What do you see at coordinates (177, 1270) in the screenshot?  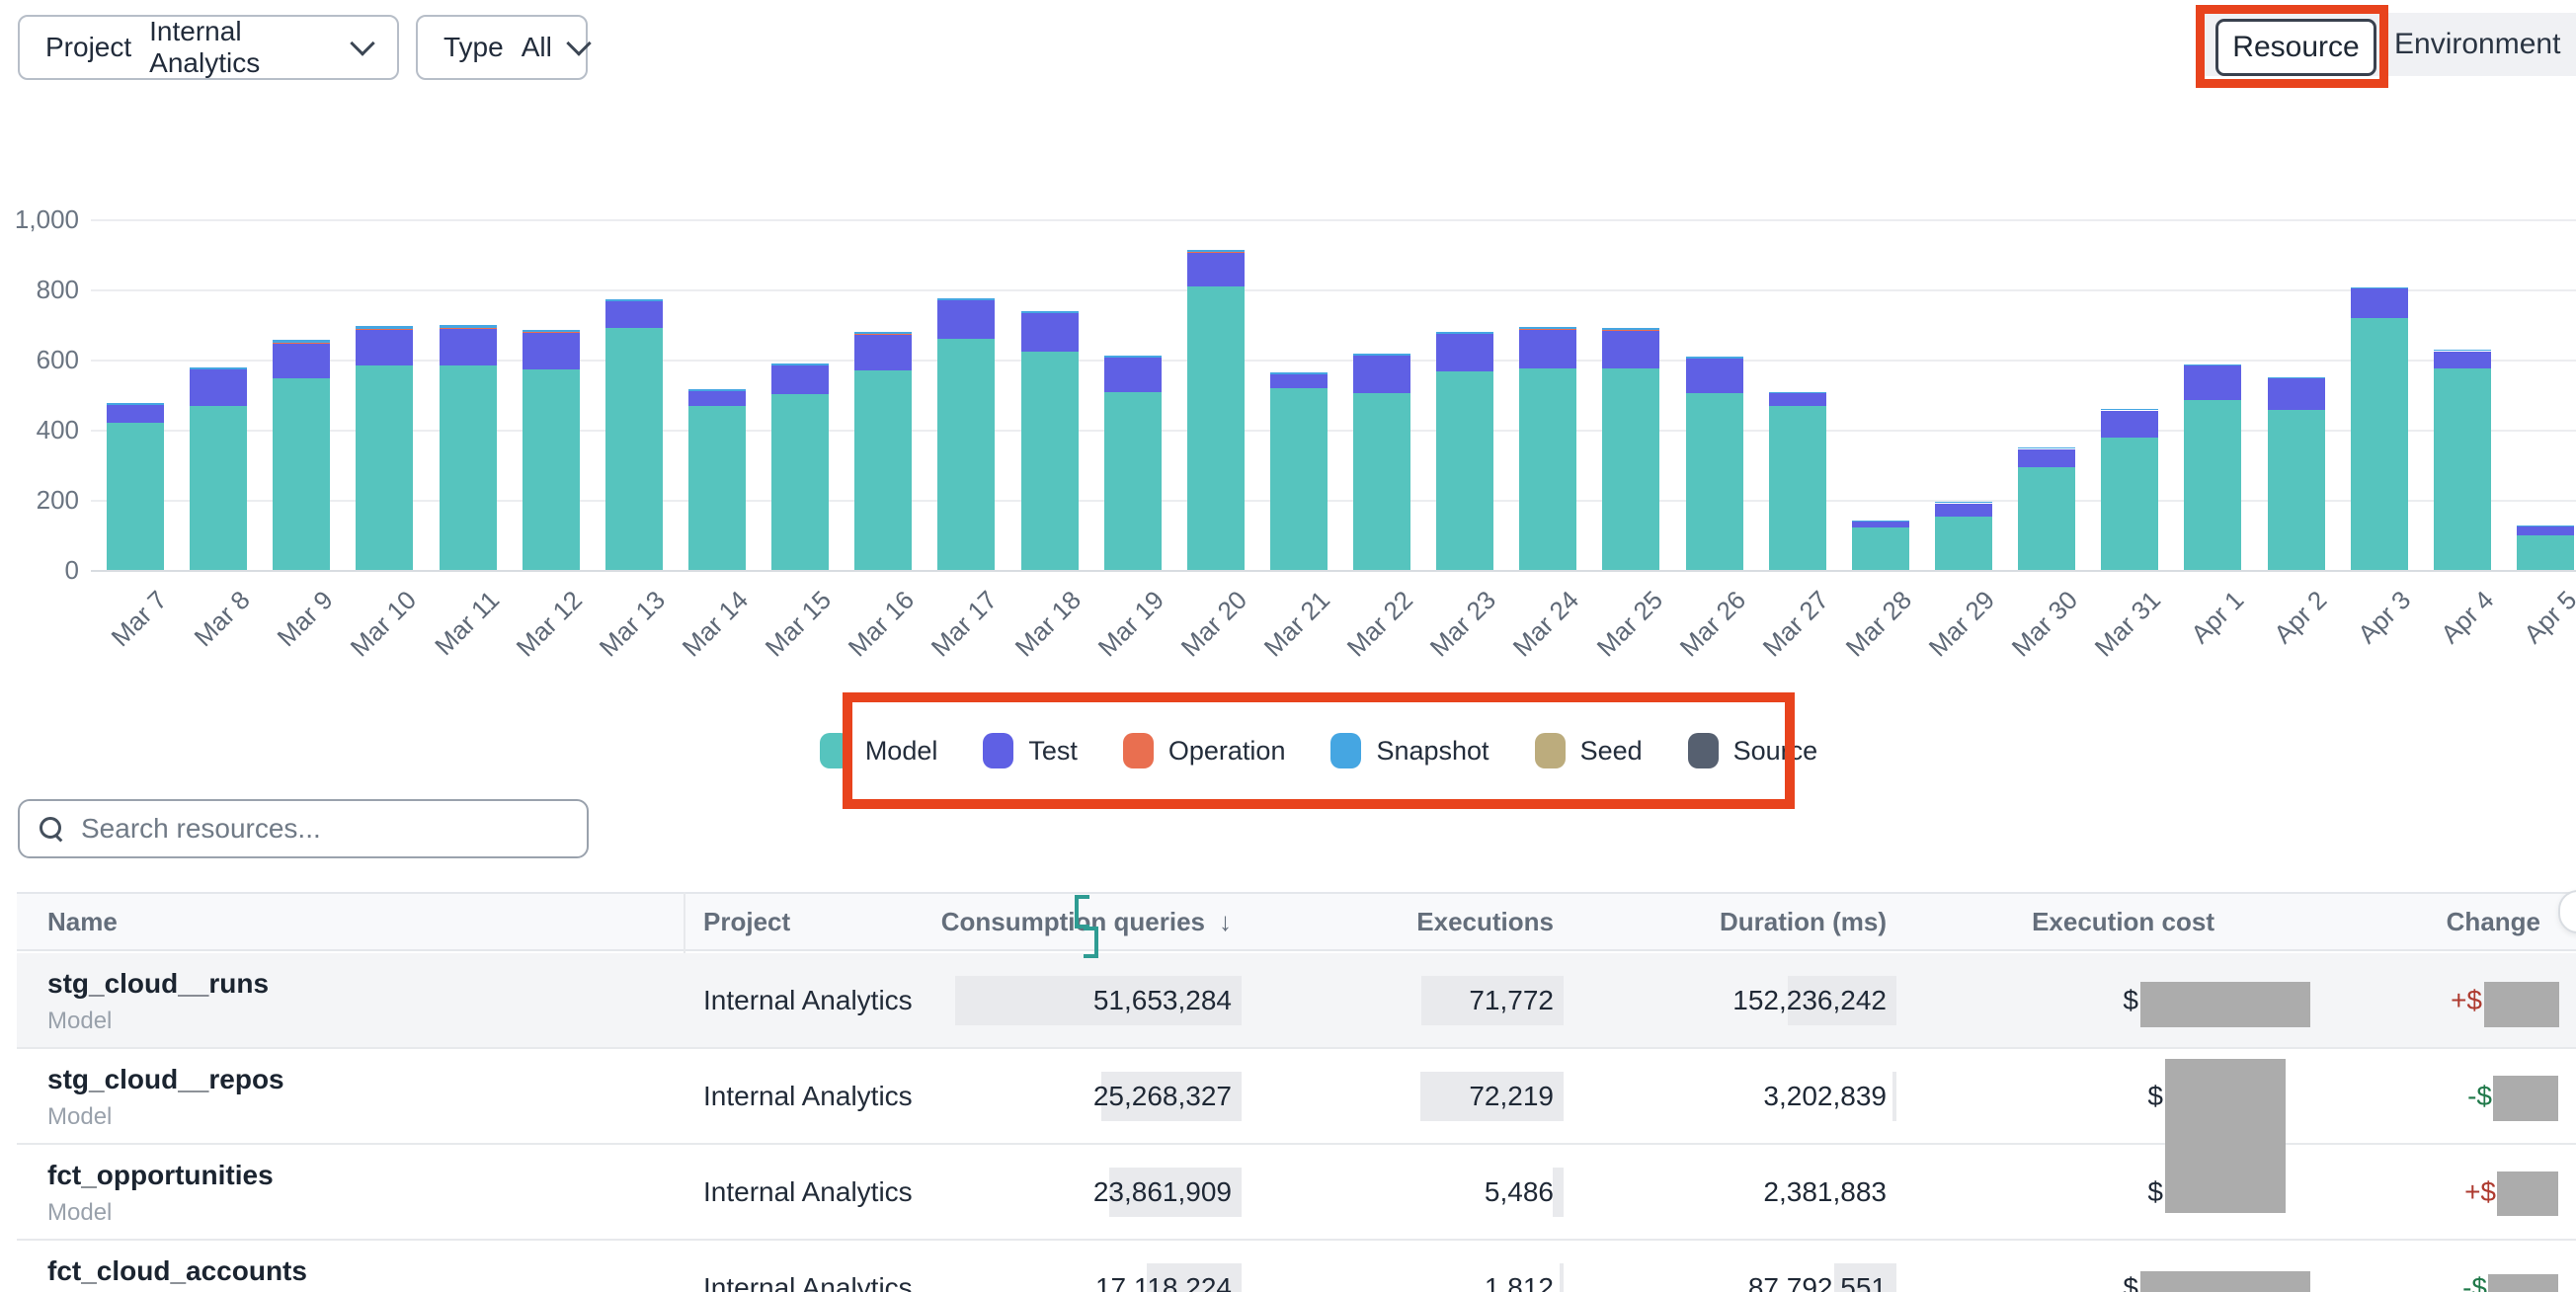 I see `resource-name-link: fct_cloud_accounts` at bounding box center [177, 1270].